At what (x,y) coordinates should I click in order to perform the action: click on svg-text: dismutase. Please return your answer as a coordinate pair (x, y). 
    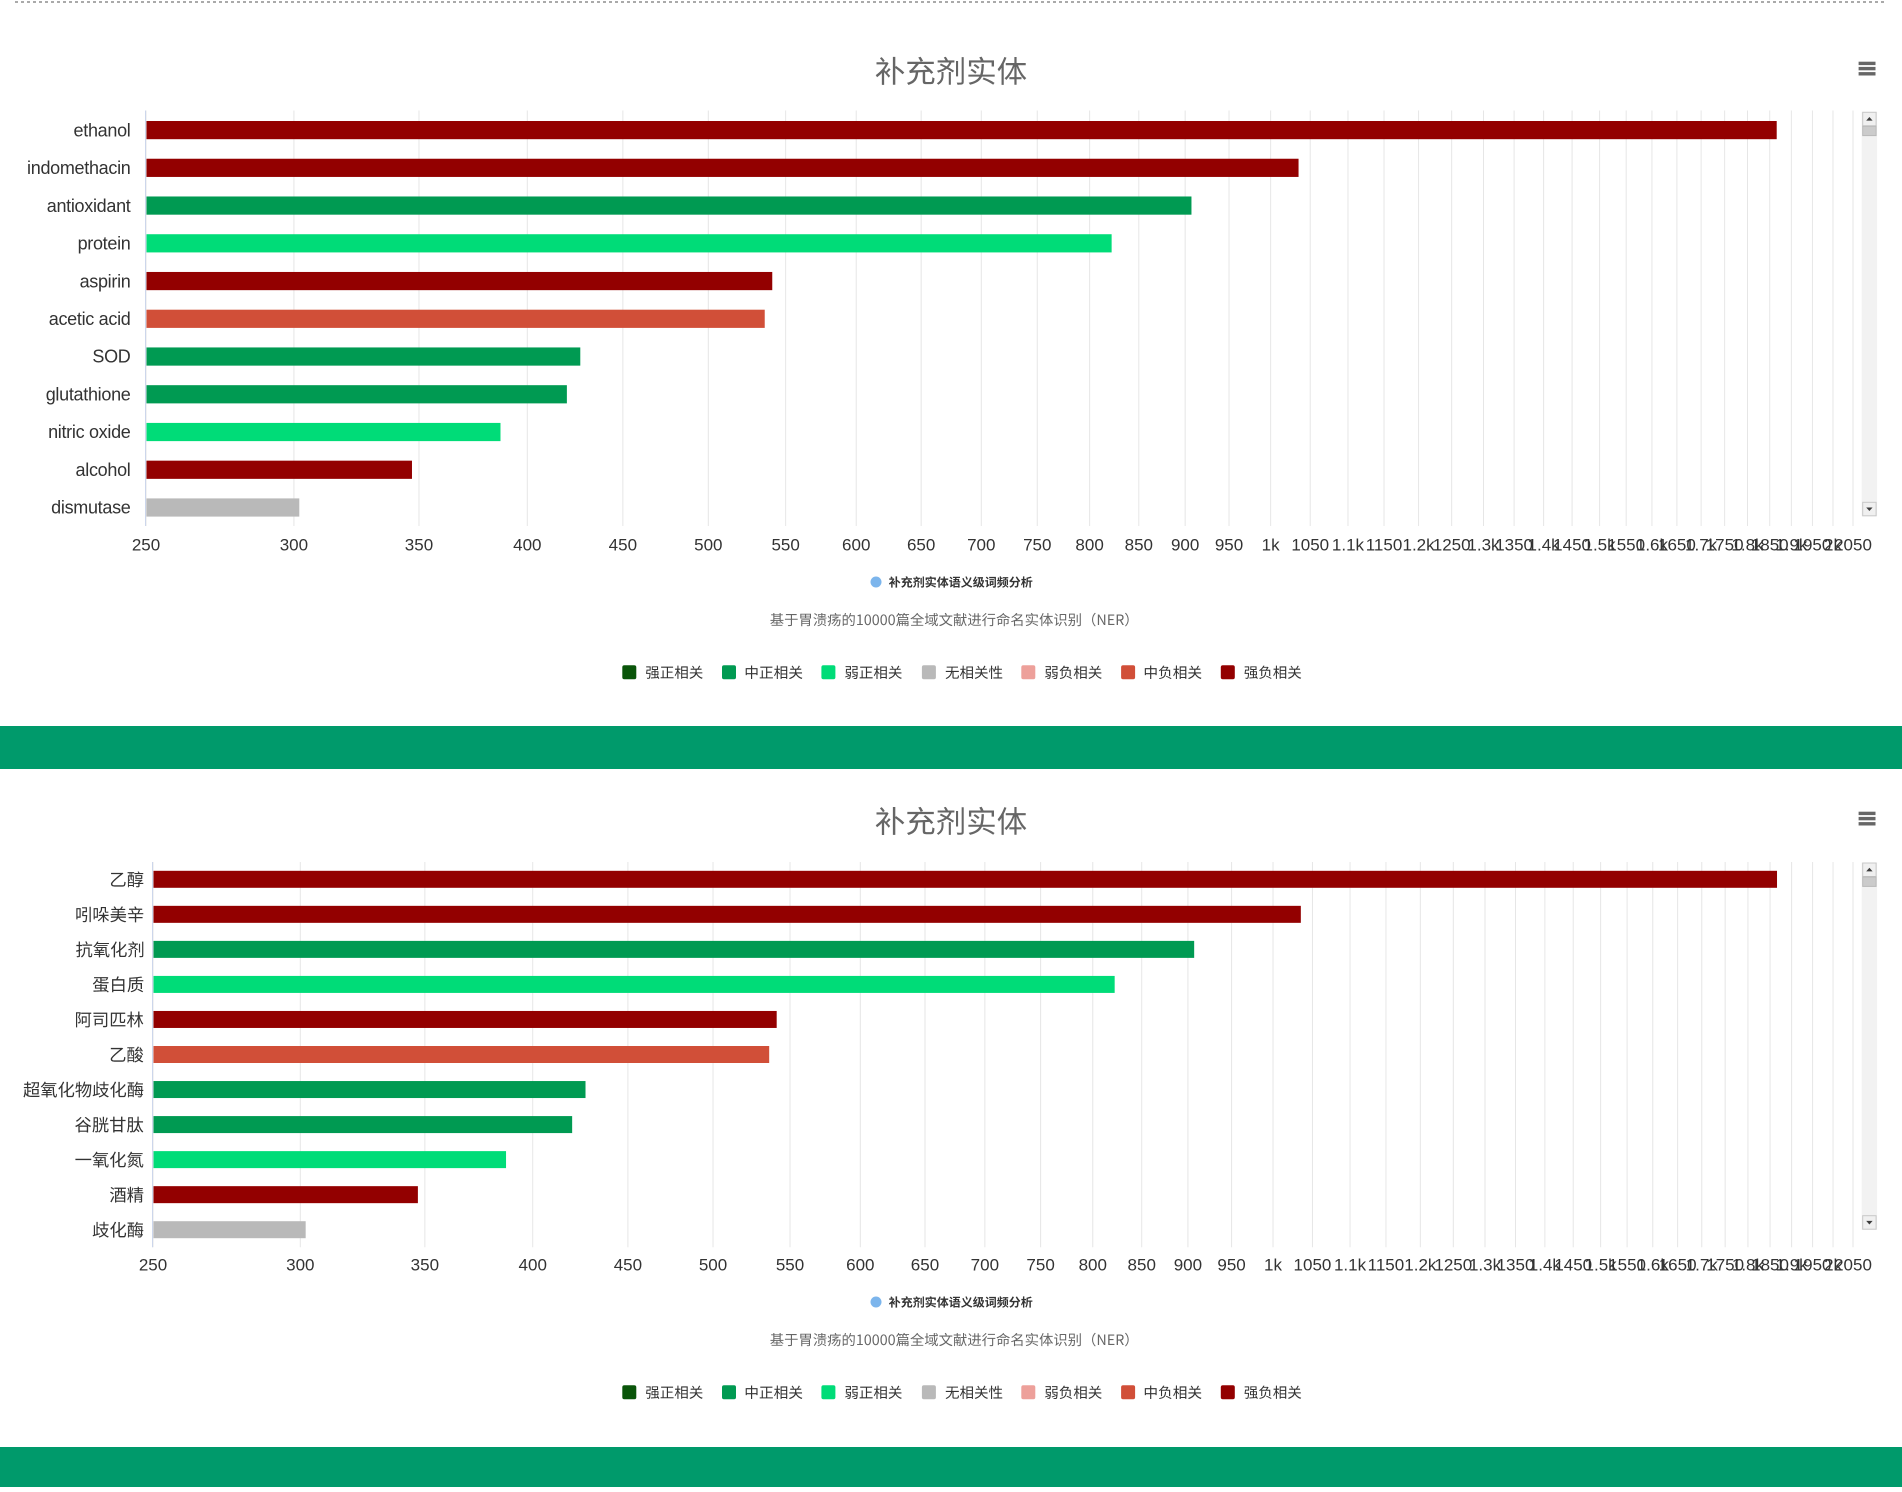
    Looking at the image, I should click on (91, 508).